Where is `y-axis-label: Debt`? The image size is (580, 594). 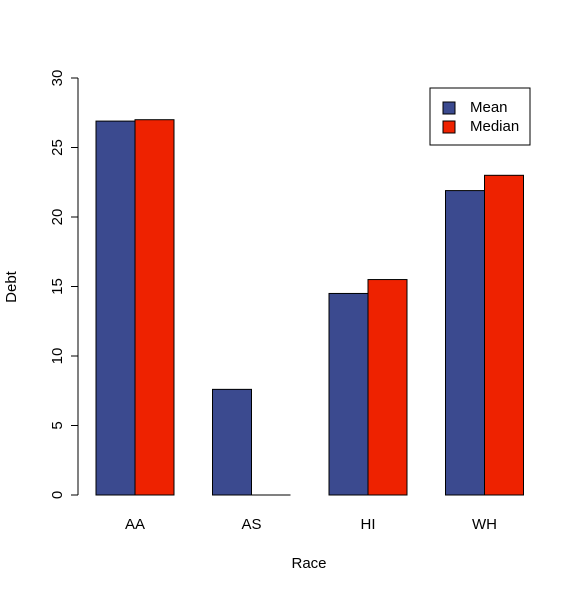
y-axis-label: Debt is located at coordinates (11, 286).